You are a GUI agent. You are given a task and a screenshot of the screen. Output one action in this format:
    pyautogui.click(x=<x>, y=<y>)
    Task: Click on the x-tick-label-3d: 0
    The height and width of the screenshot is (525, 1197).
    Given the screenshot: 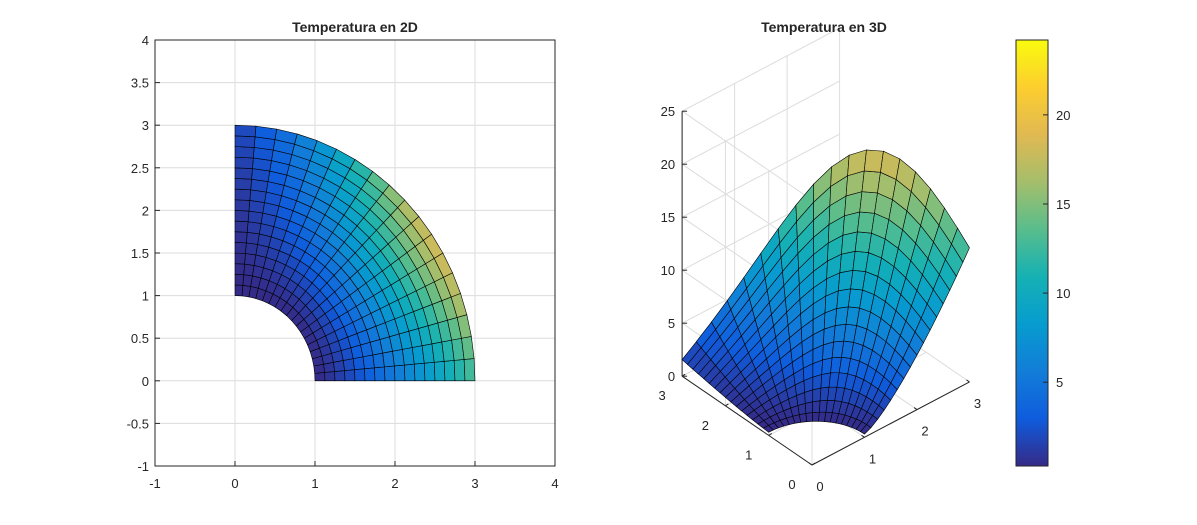 What is the action you would take?
    pyautogui.click(x=819, y=486)
    